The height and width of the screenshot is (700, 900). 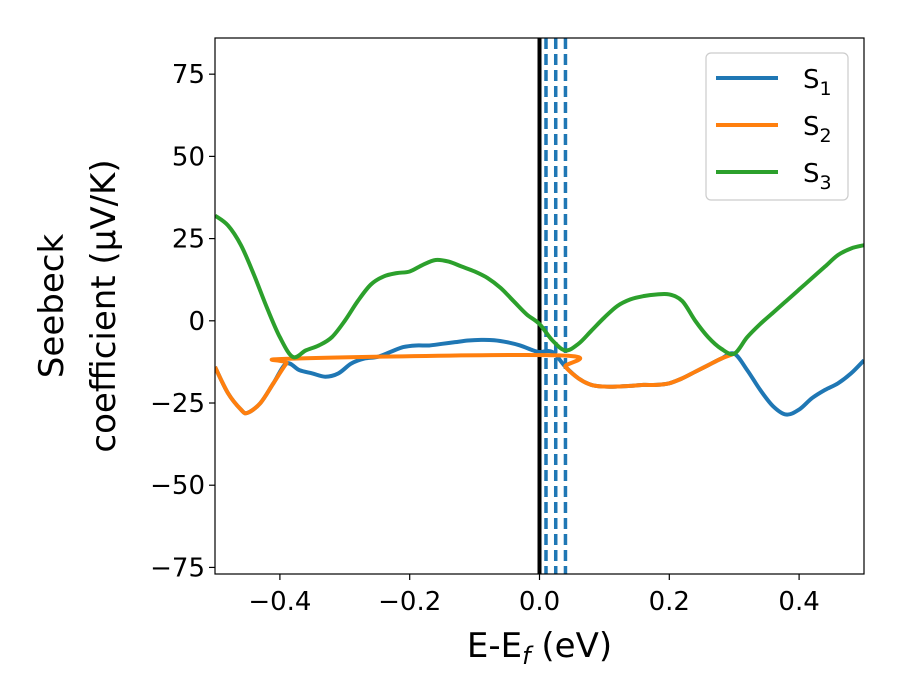 I want to click on y-tick-label: −25, so click(x=177, y=404).